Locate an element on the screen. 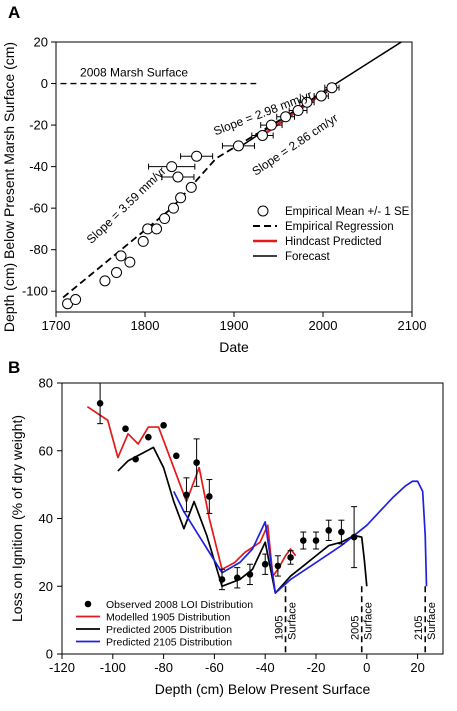  legend-label: Predicted 2105 Distribution is located at coordinates (169, 643).